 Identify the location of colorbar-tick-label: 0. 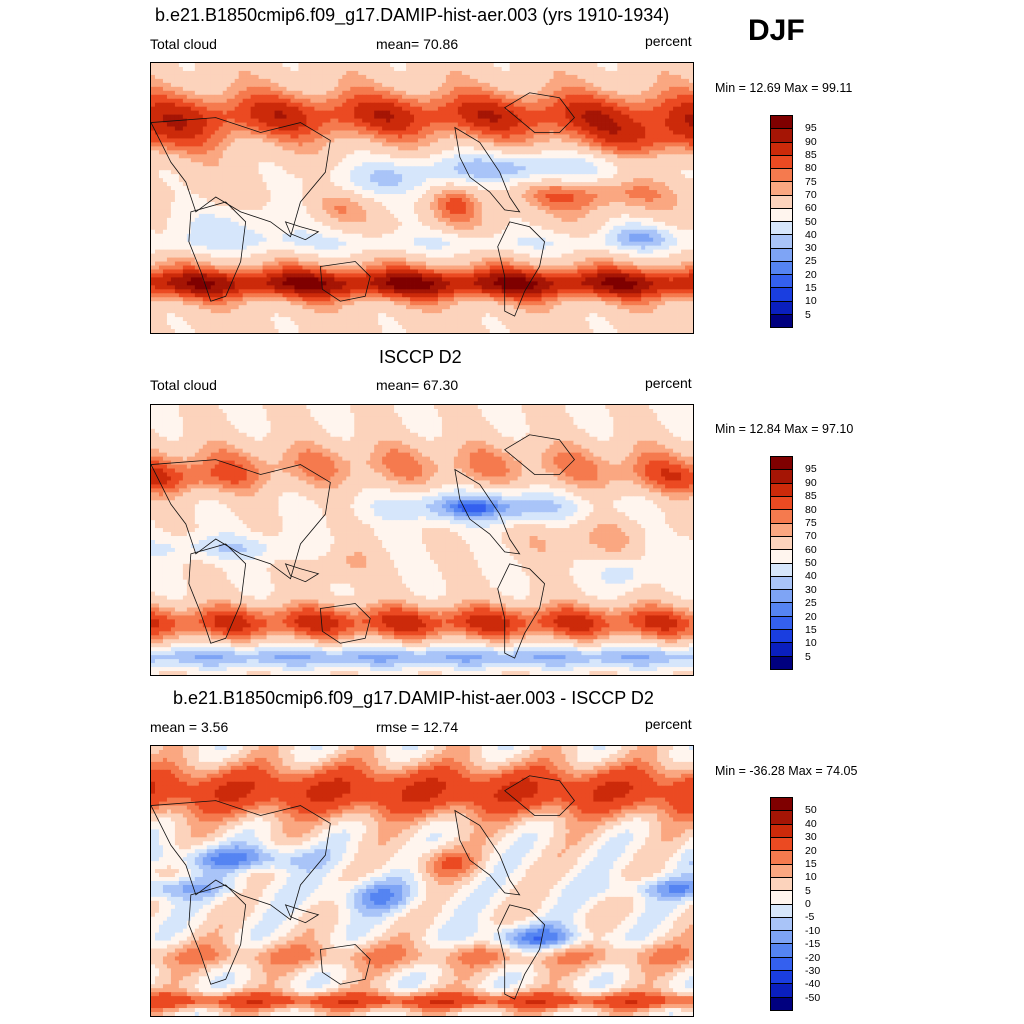
(808, 904).